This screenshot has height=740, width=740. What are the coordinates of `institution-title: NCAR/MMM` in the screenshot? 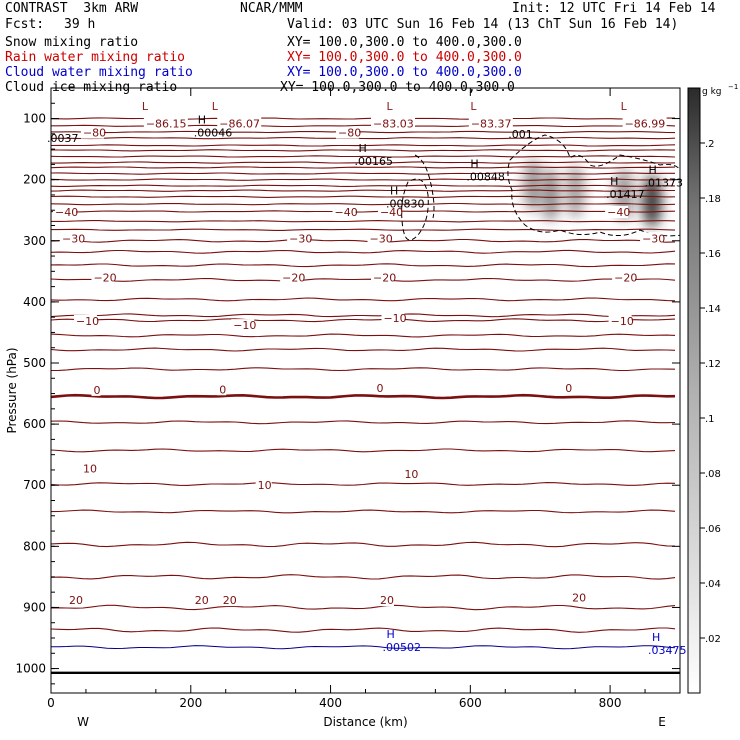 It's located at (271, 8).